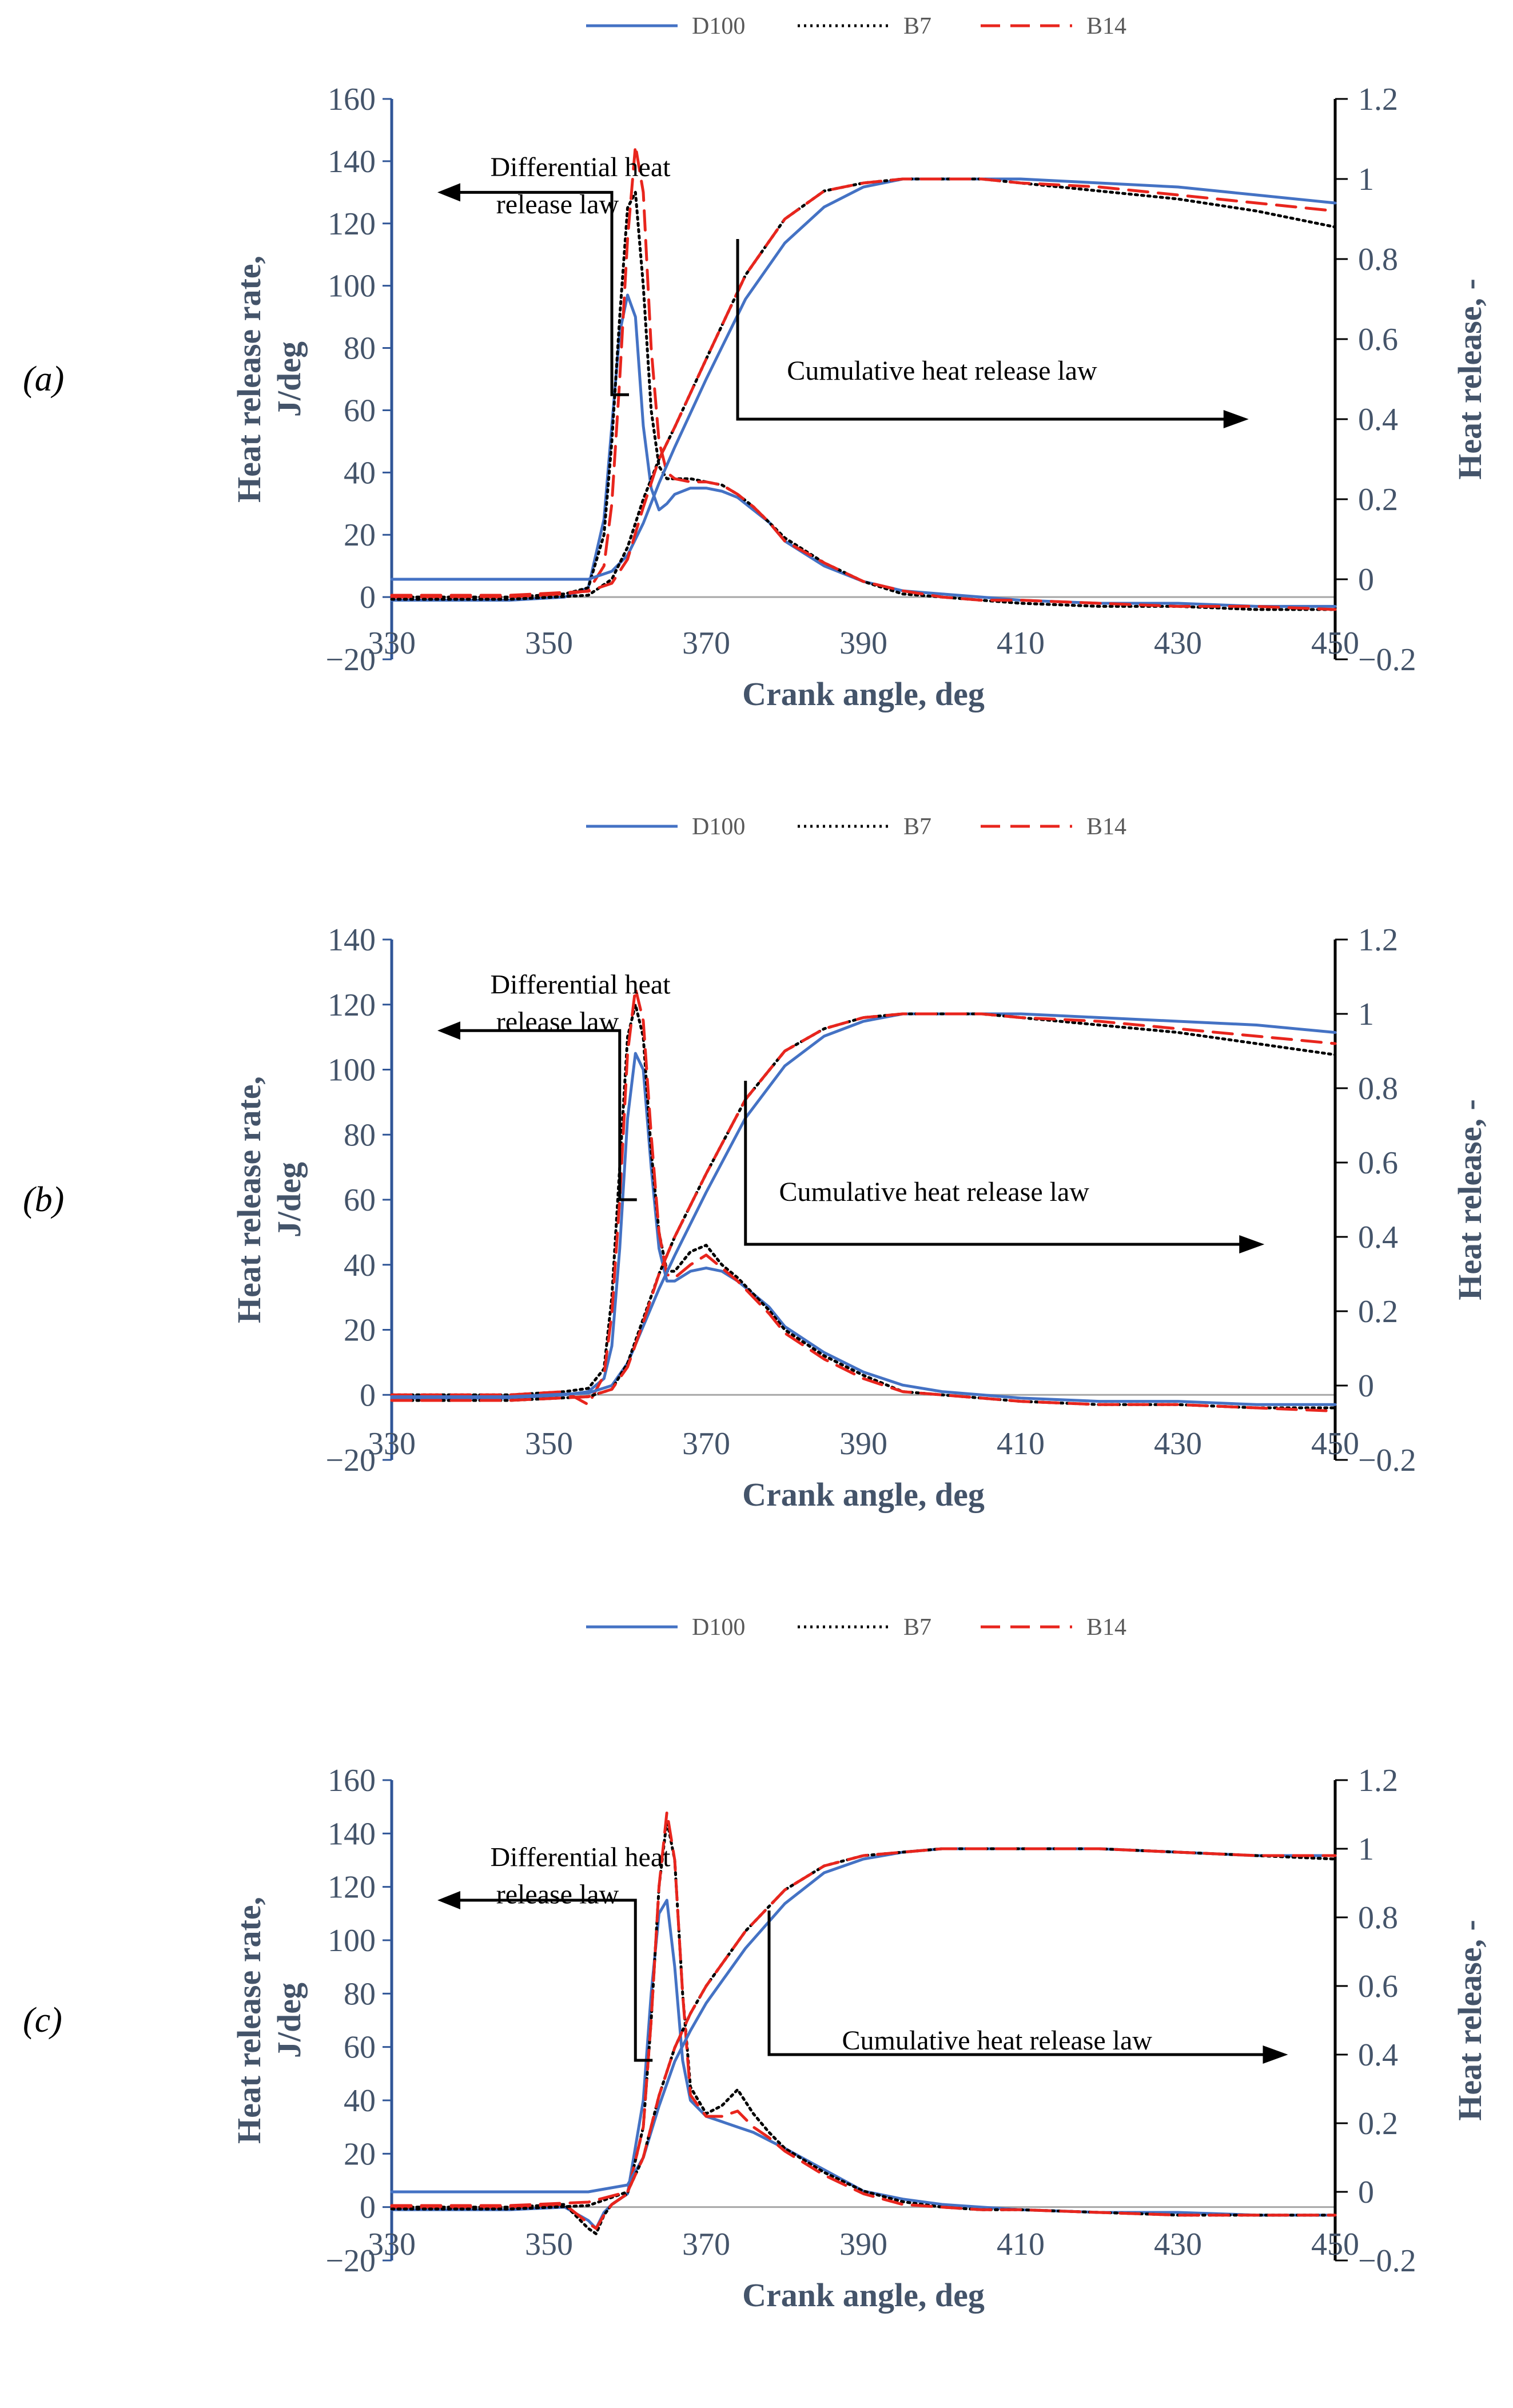 Image resolution: width=1513 pixels, height=2408 pixels. Describe the element at coordinates (942, 371) in the screenshot. I see `cumulative-label: Cumulative heat release law` at that location.